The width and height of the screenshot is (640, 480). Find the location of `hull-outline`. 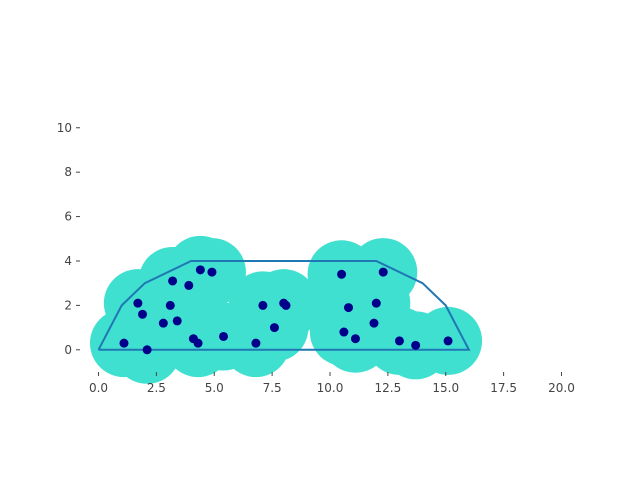

hull-outline is located at coordinates (284, 305).